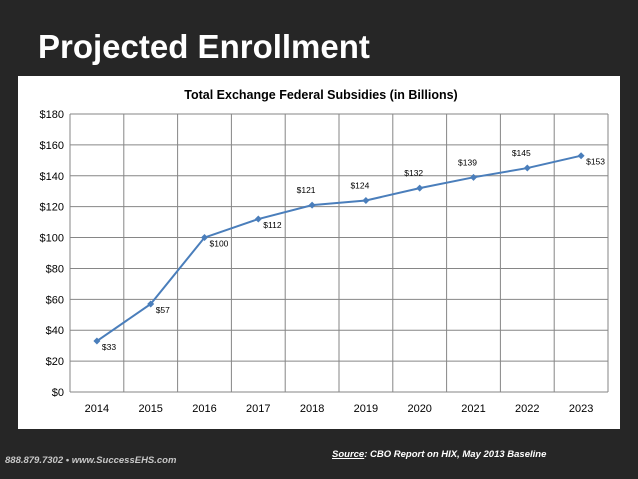 Image resolution: width=638 pixels, height=479 pixels. Describe the element at coordinates (312, 409) in the screenshot. I see `x-tick-label: 2018` at that location.